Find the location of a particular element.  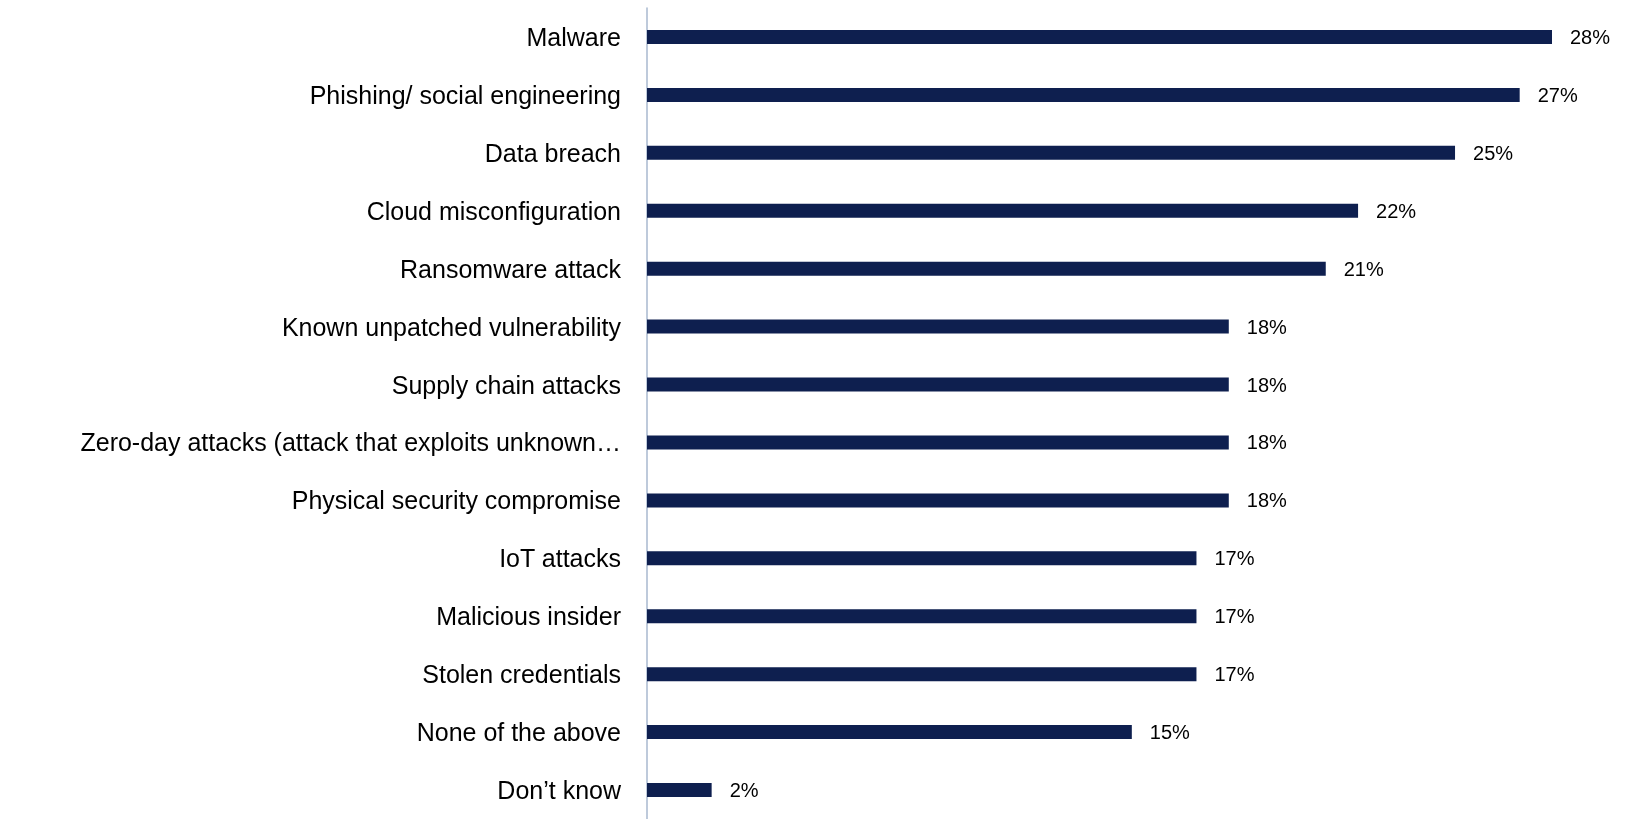

data-label: 2% is located at coordinates (744, 790).